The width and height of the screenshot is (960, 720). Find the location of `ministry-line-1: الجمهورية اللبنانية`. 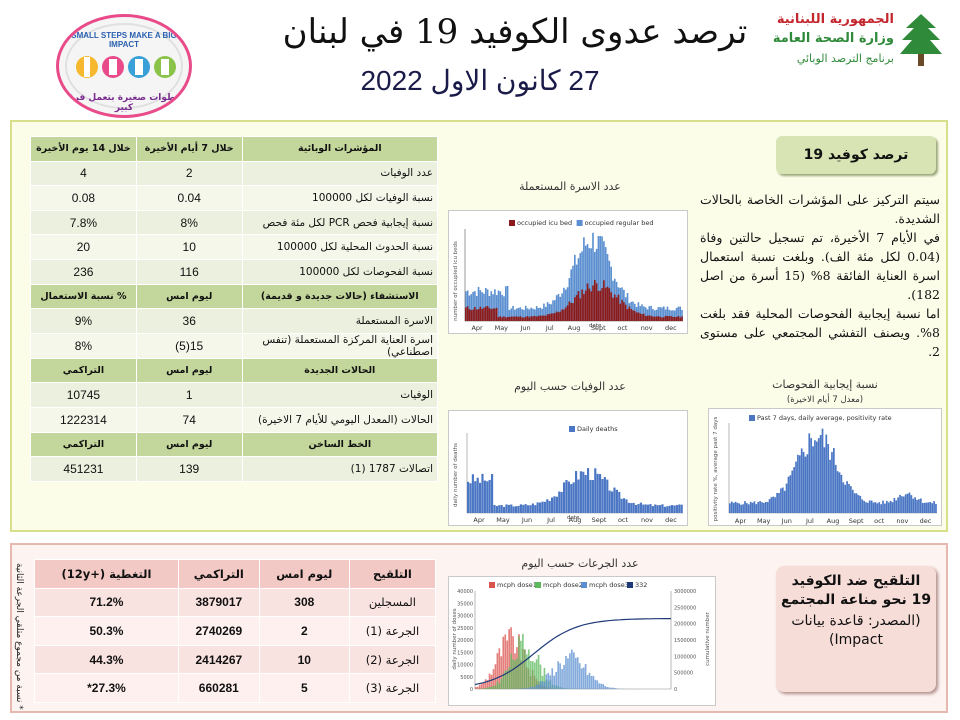

ministry-line-1: الجمهورية اللبنانية is located at coordinates (835, 19).